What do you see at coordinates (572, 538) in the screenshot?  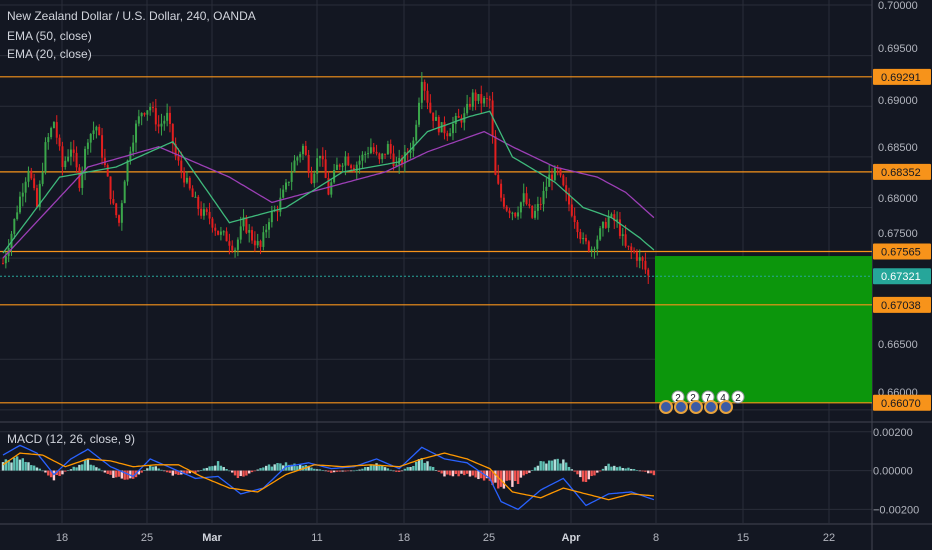 I see `time-axis-label: Apr` at bounding box center [572, 538].